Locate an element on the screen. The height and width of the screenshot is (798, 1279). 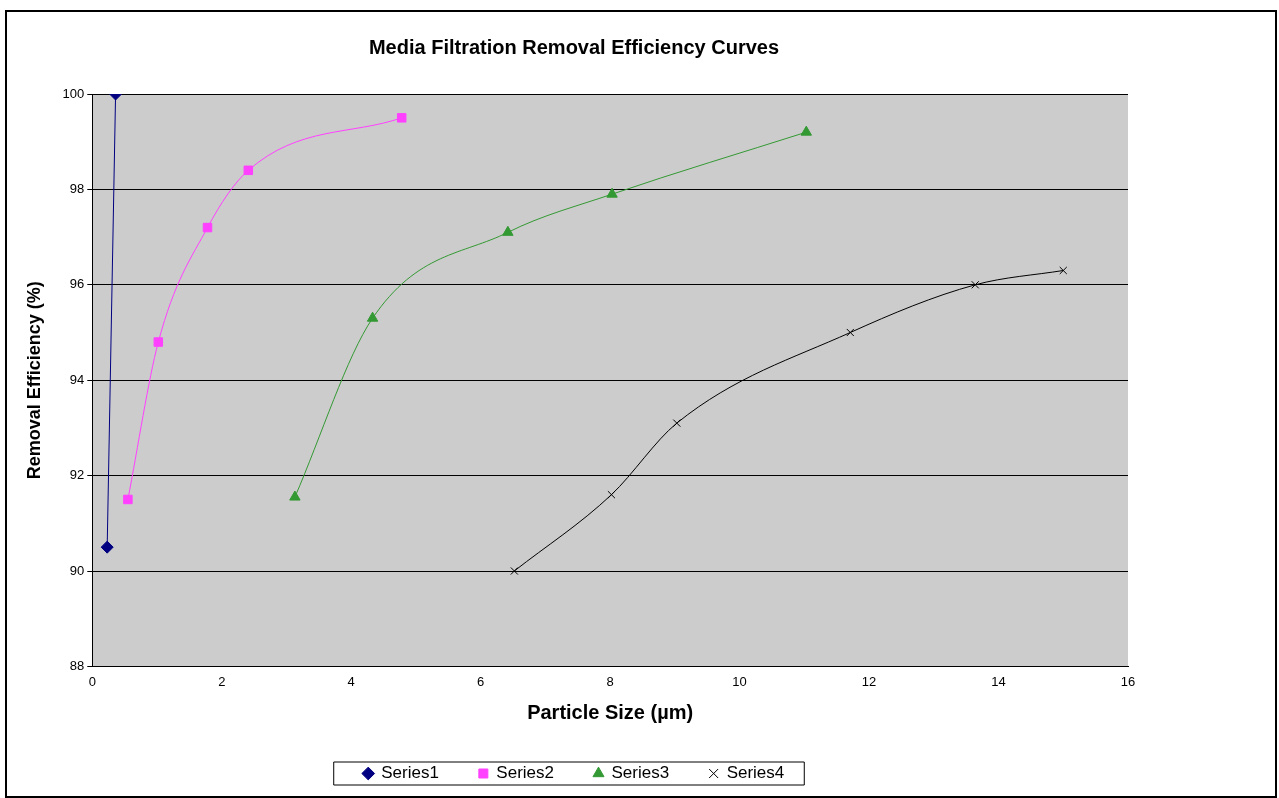
y-tick-label: 90 is located at coordinates (77, 570).